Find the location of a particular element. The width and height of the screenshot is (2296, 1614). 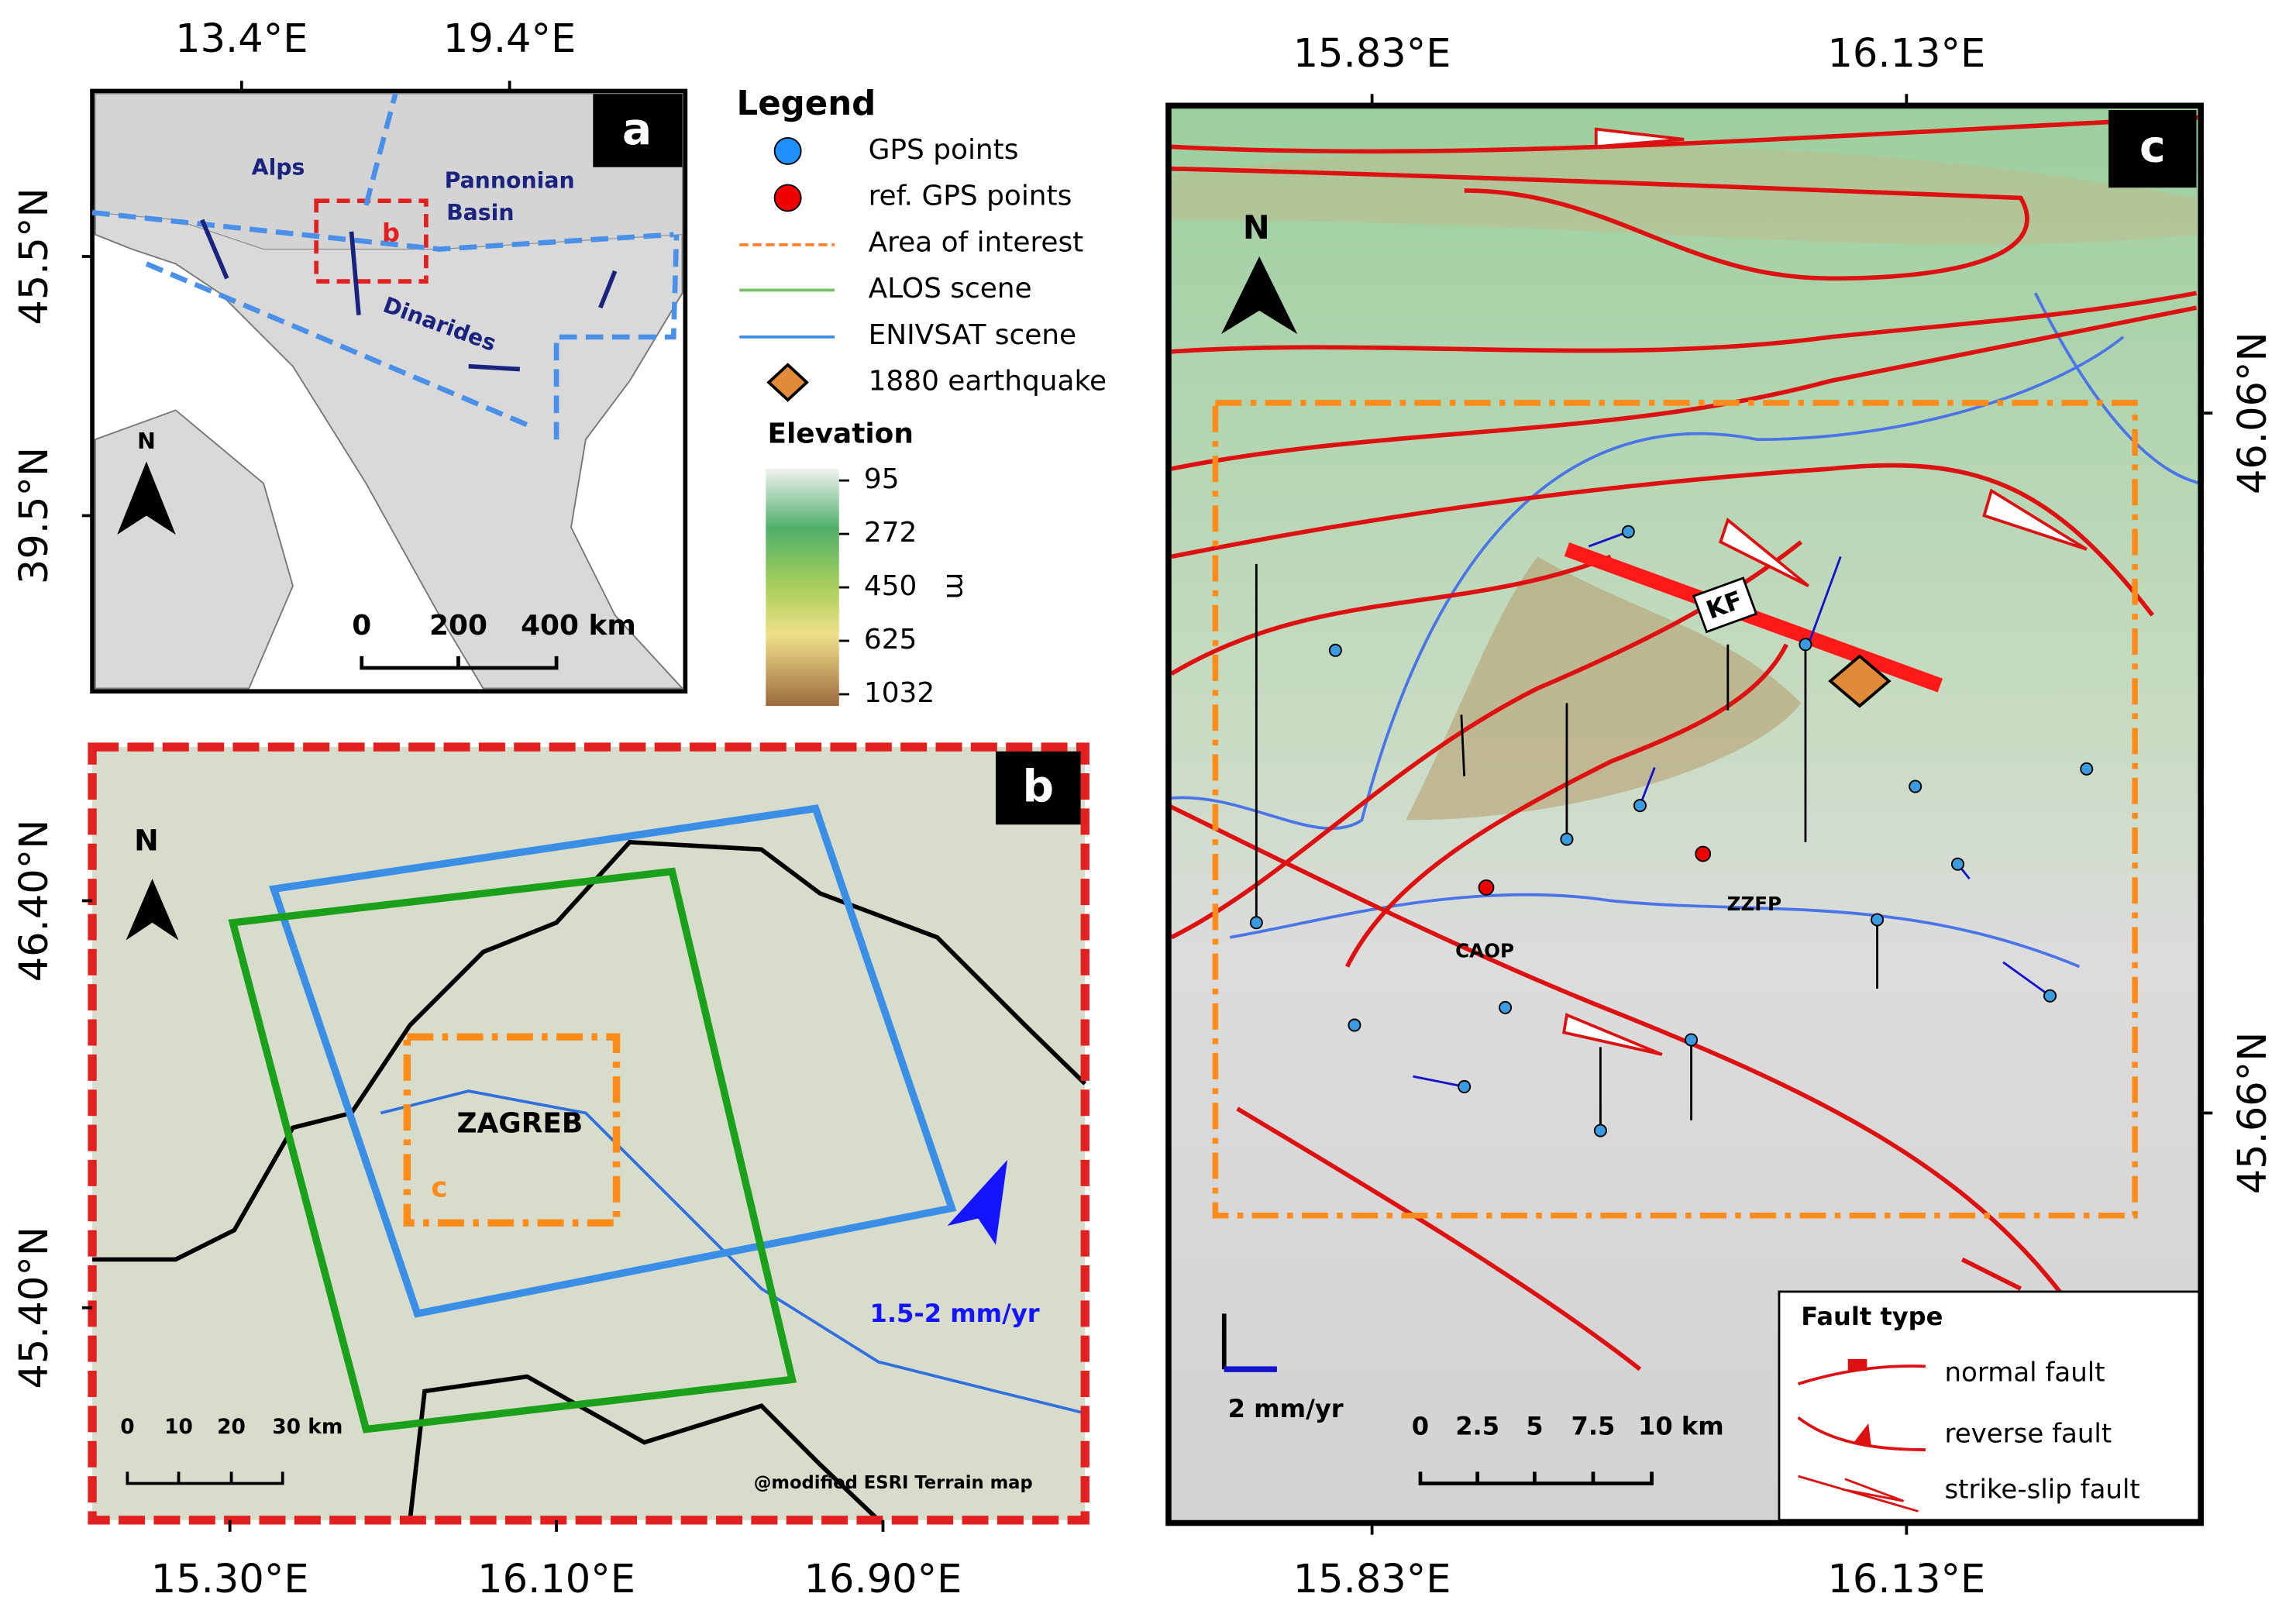

x-tick-label: 19.4°E is located at coordinates (509, 39).